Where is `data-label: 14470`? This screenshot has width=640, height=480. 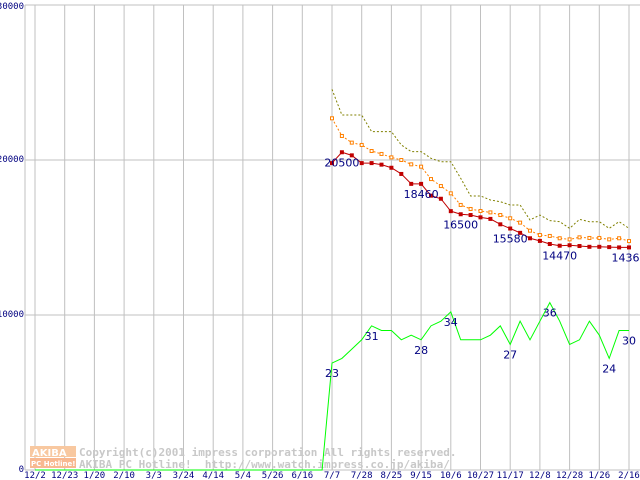
data-label: 14470 is located at coordinates (559, 256).